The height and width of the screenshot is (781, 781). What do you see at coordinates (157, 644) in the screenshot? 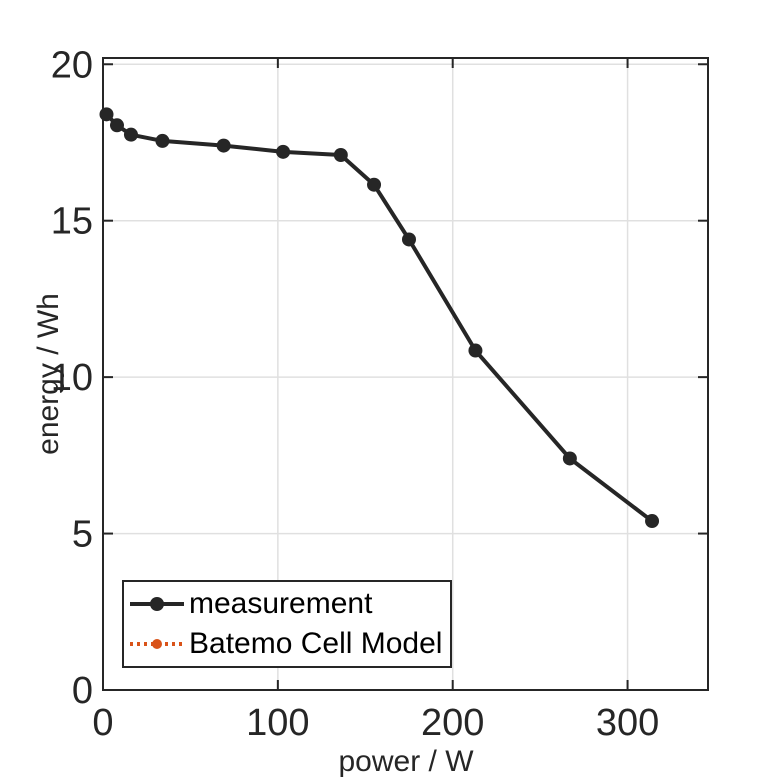
I see `batemo-model-line-sample-icon` at bounding box center [157, 644].